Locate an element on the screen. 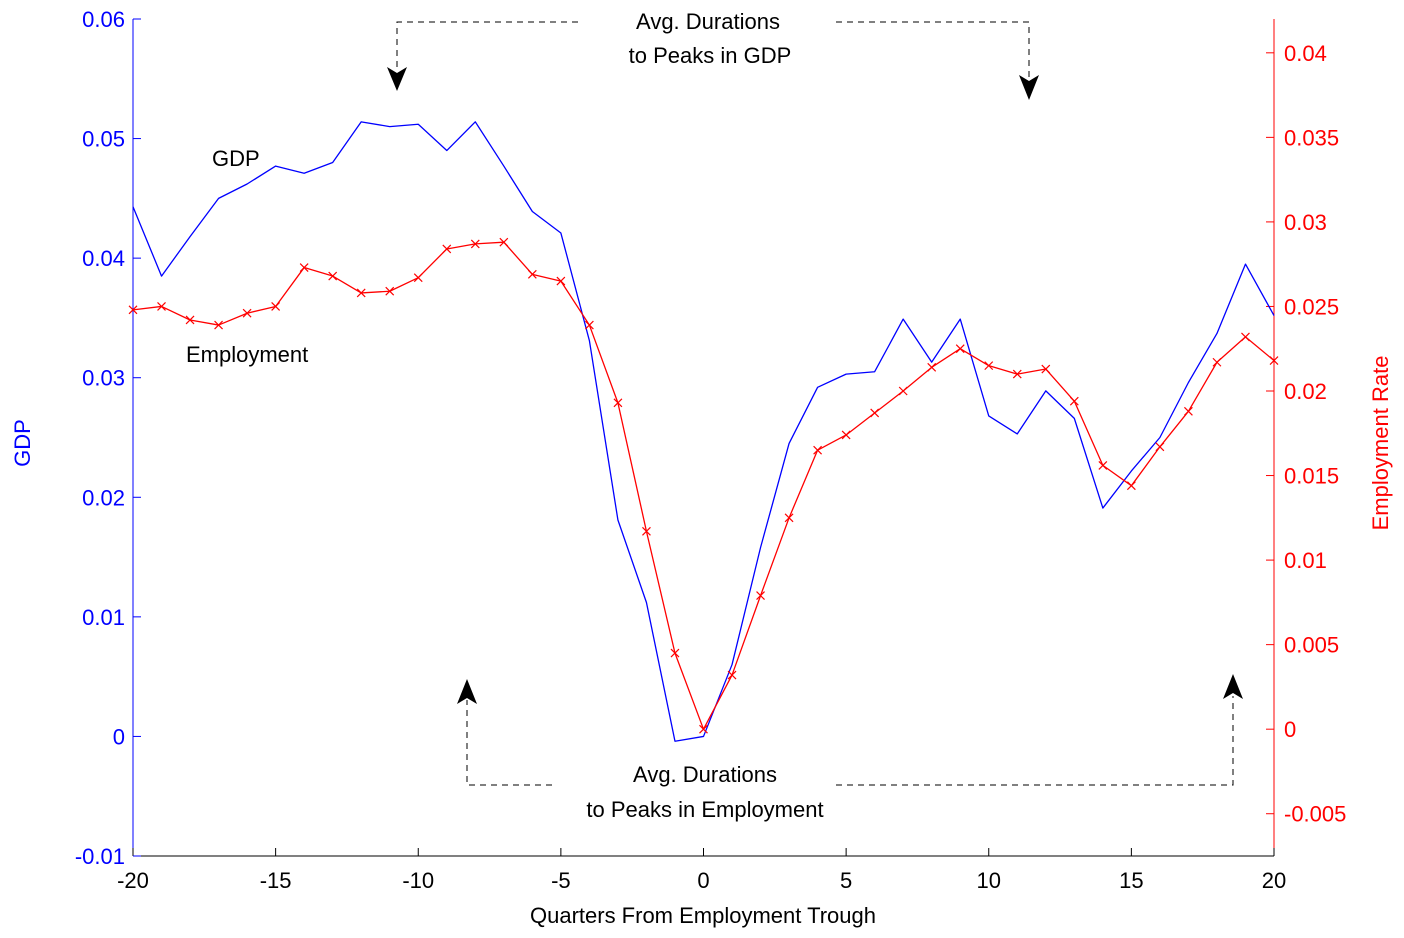 Image resolution: width=1404 pixels, height=938 pixels. x-tick-label: 10 is located at coordinates (989, 880).